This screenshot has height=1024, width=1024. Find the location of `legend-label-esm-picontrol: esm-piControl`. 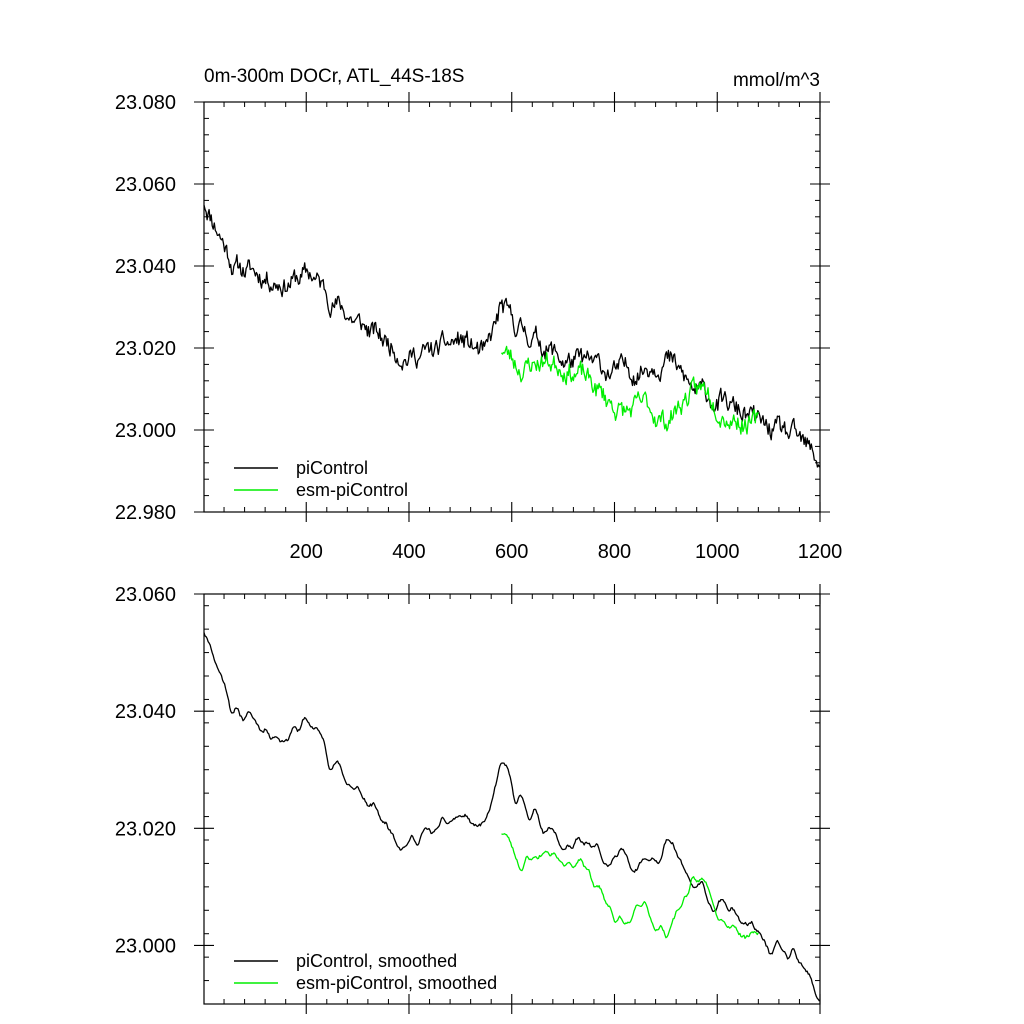

legend-label-esm-picontrol: esm-piControl is located at coordinates (352, 490).